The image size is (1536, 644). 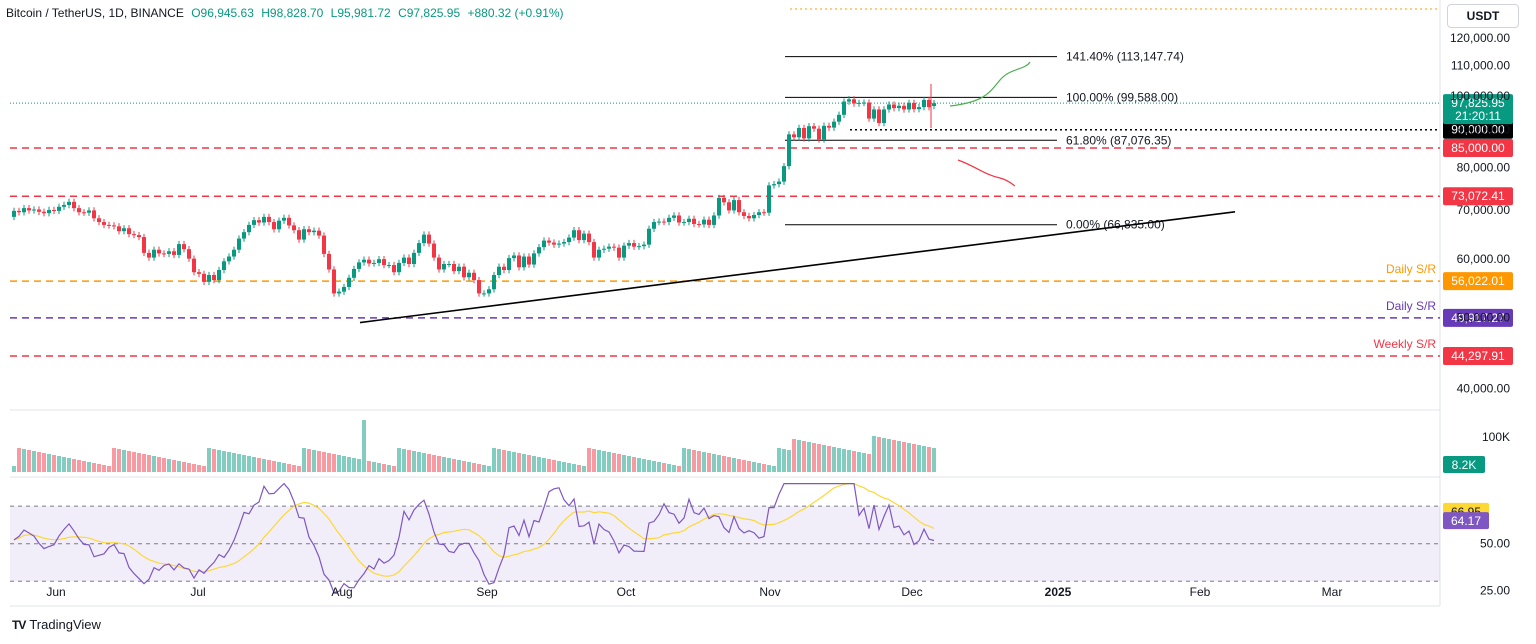 I want to click on symbol-title: Bitcoin / TetherUS, 1D, BINANCE, so click(x=95, y=13).